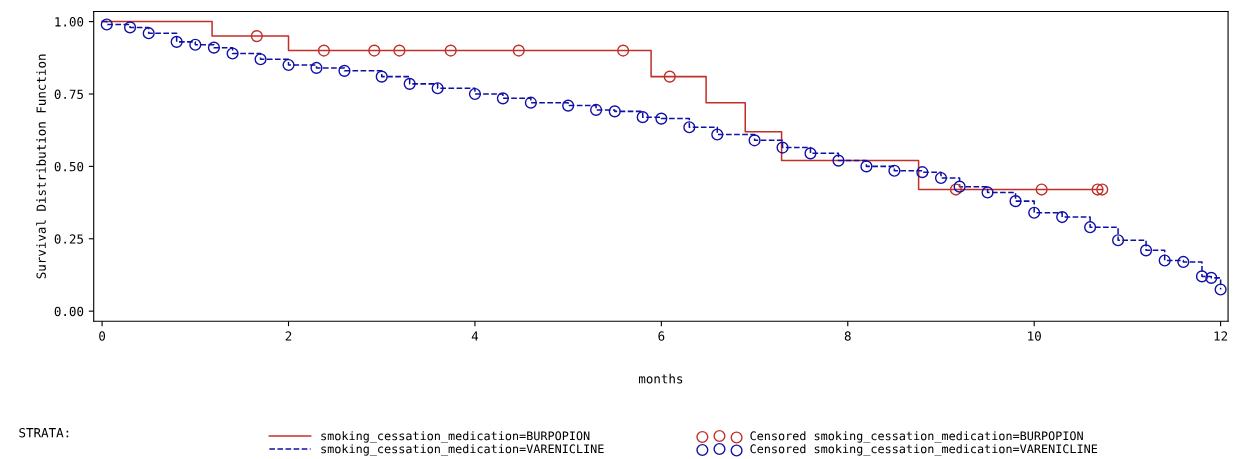  What do you see at coordinates (44, 432) in the screenshot?
I see `legend-title: STRATA:` at bounding box center [44, 432].